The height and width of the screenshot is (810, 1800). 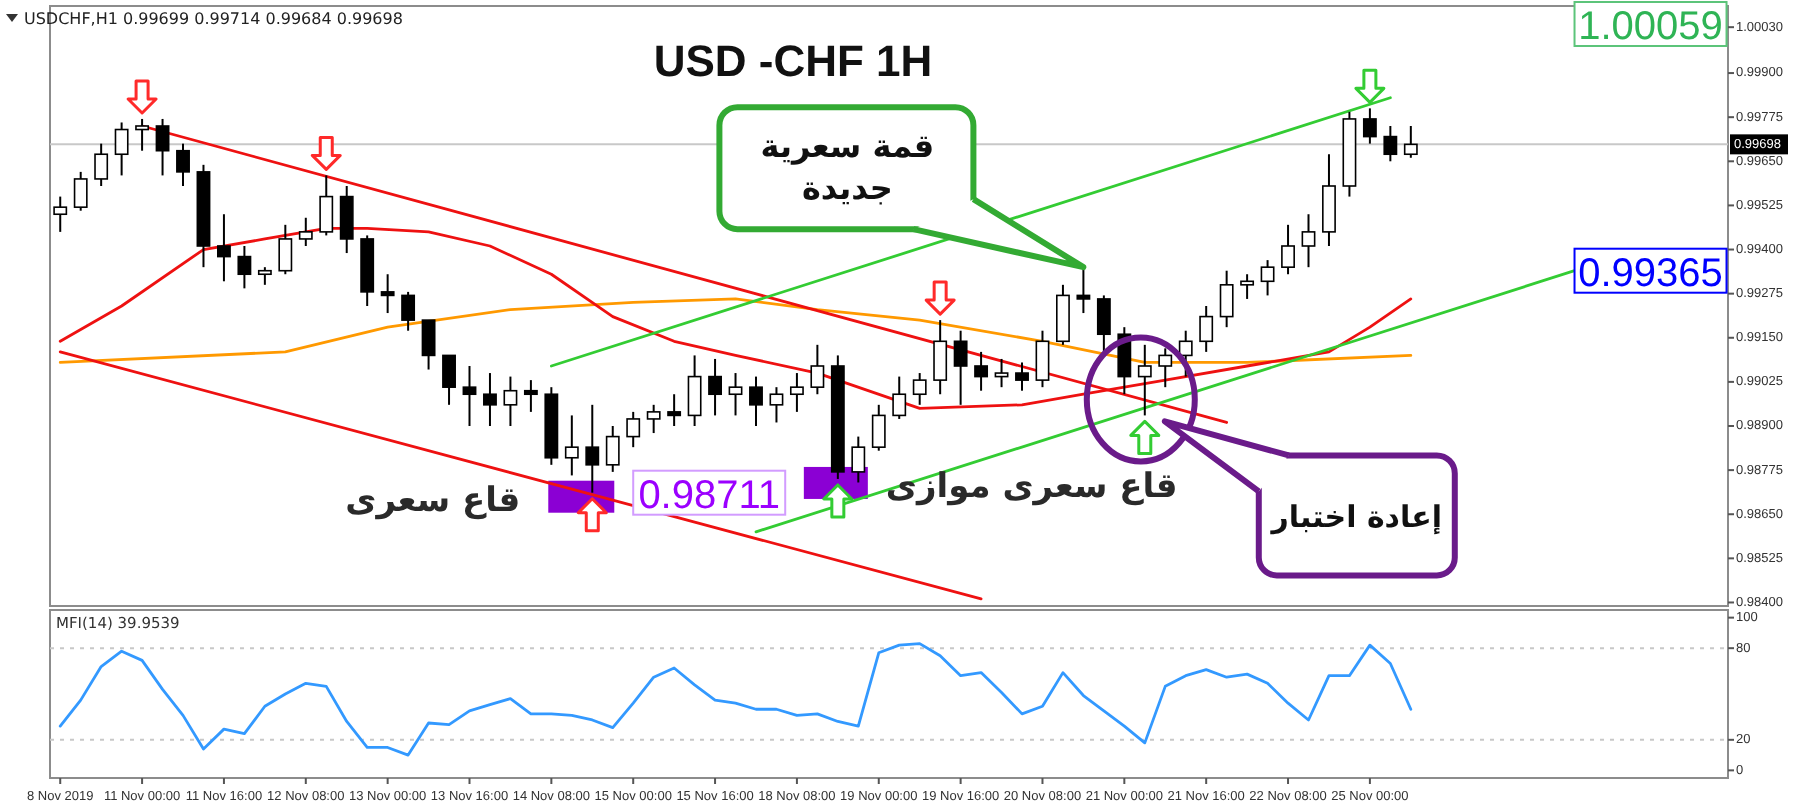 What do you see at coordinates (1650, 273) in the screenshot?
I see `annotation: 0.99365` at bounding box center [1650, 273].